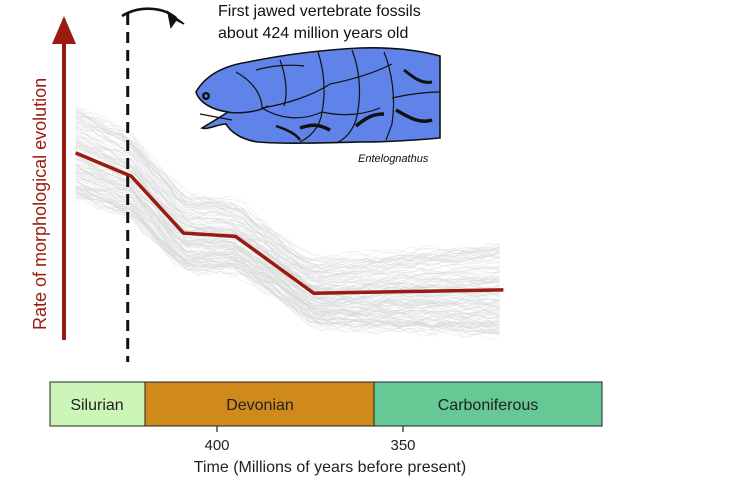 The width and height of the screenshot is (754, 500). I want to click on period-label-silurian: Silurian, so click(96, 405).